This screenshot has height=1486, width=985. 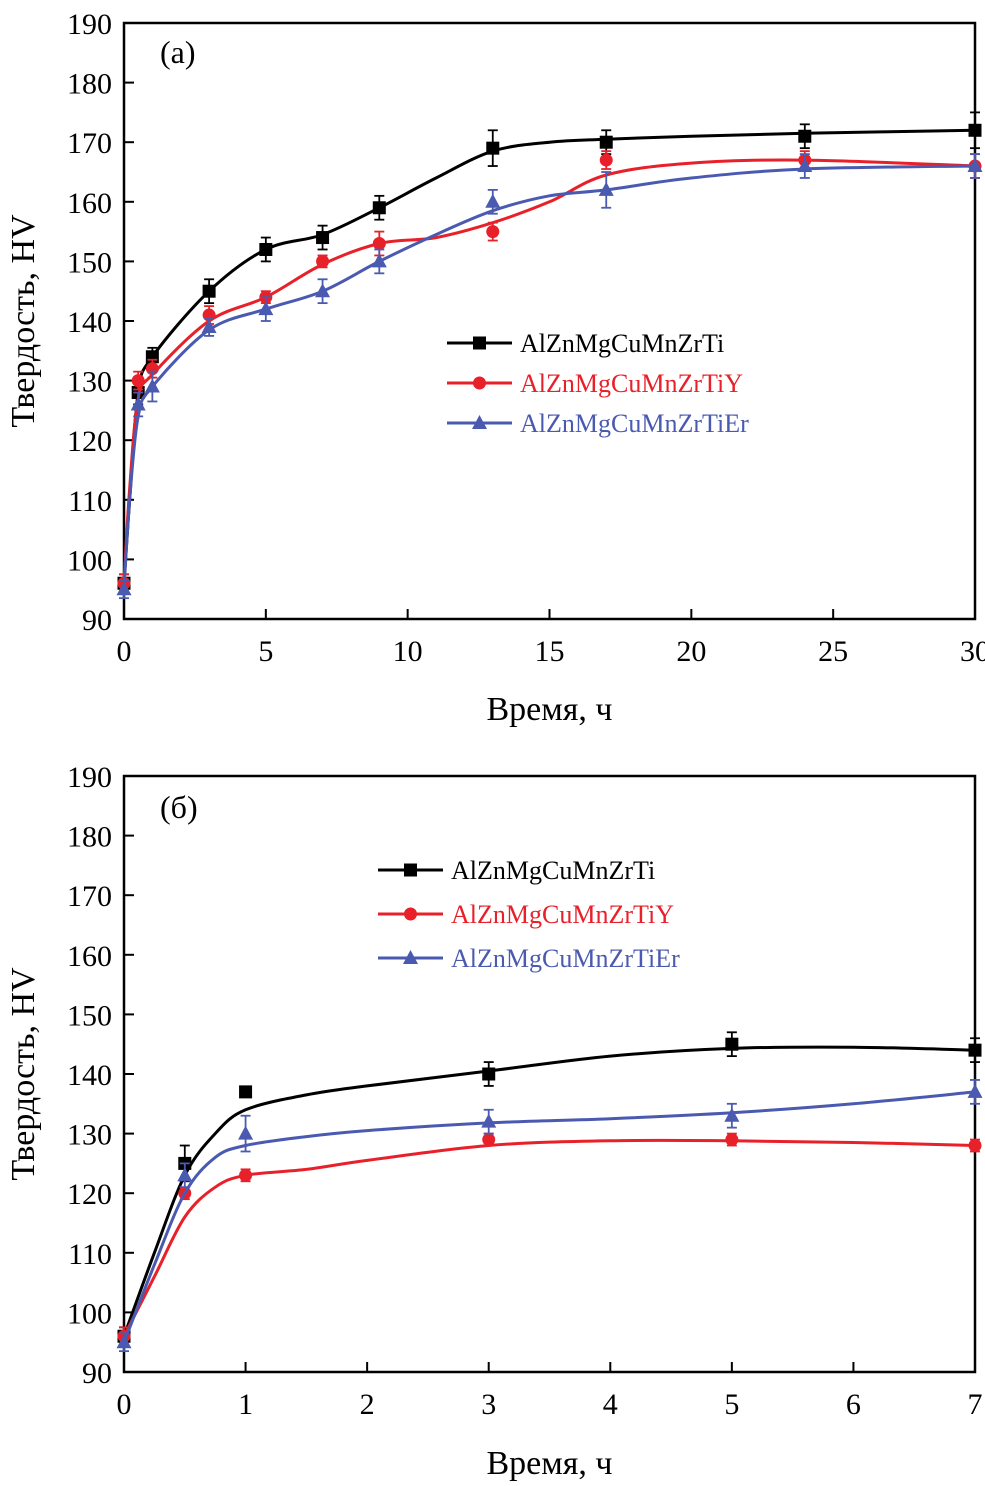 I want to click on panel-label: (a), so click(x=178, y=52).